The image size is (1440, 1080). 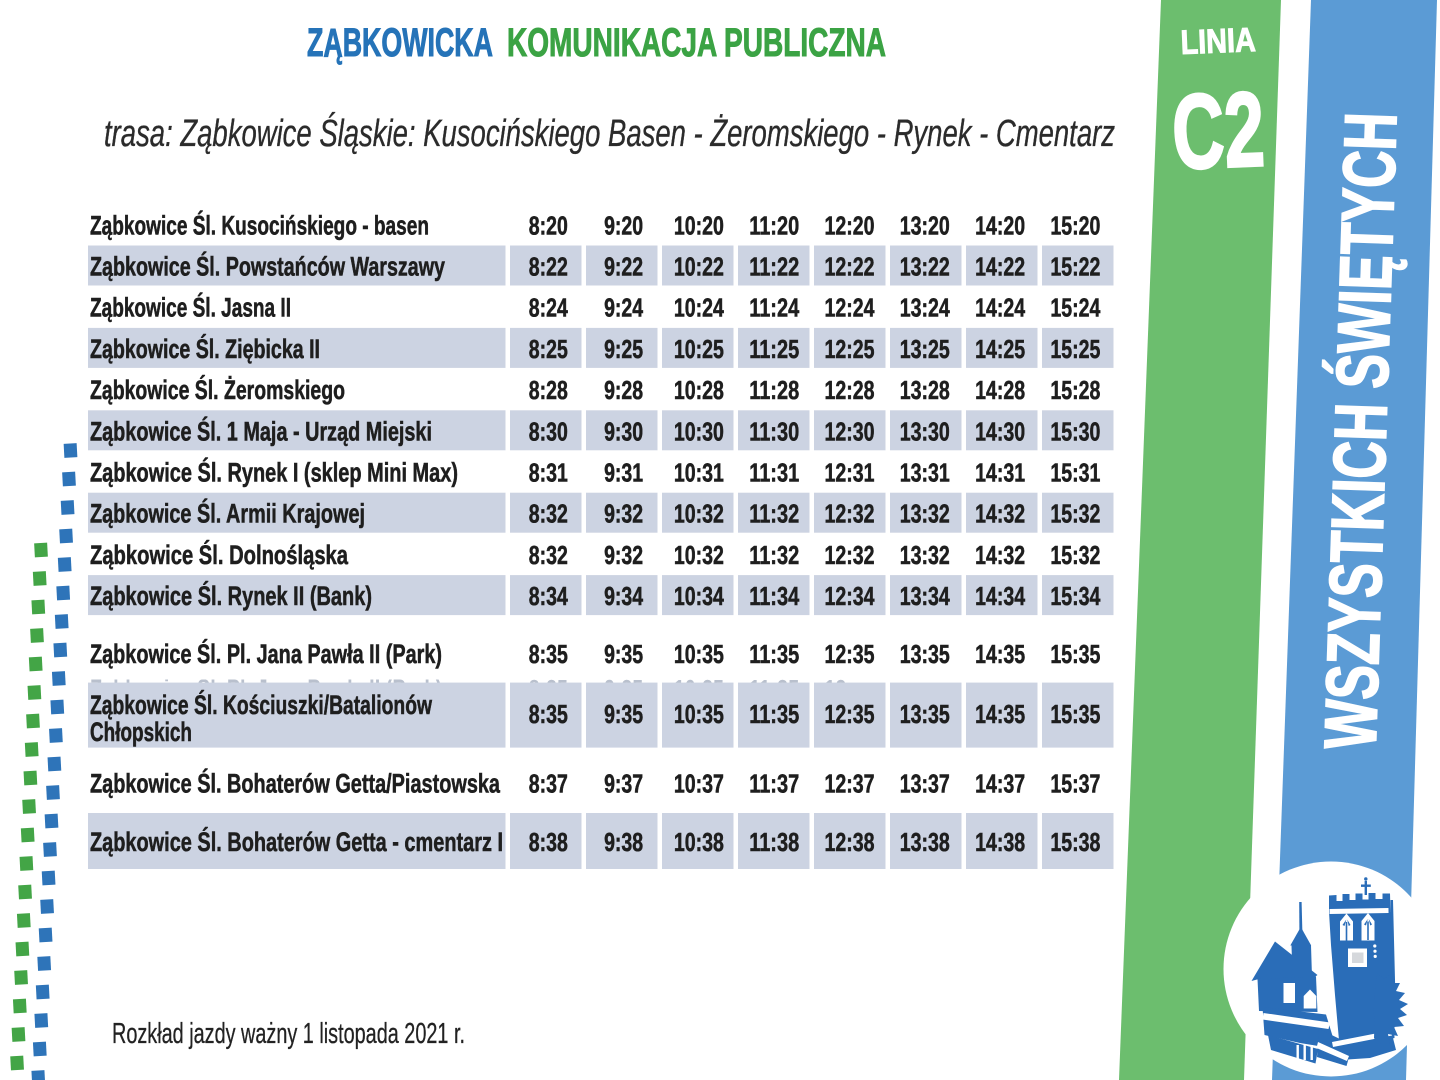 What do you see at coordinates (774, 473) in the screenshot?
I see `svg-text: 11:31` at bounding box center [774, 473].